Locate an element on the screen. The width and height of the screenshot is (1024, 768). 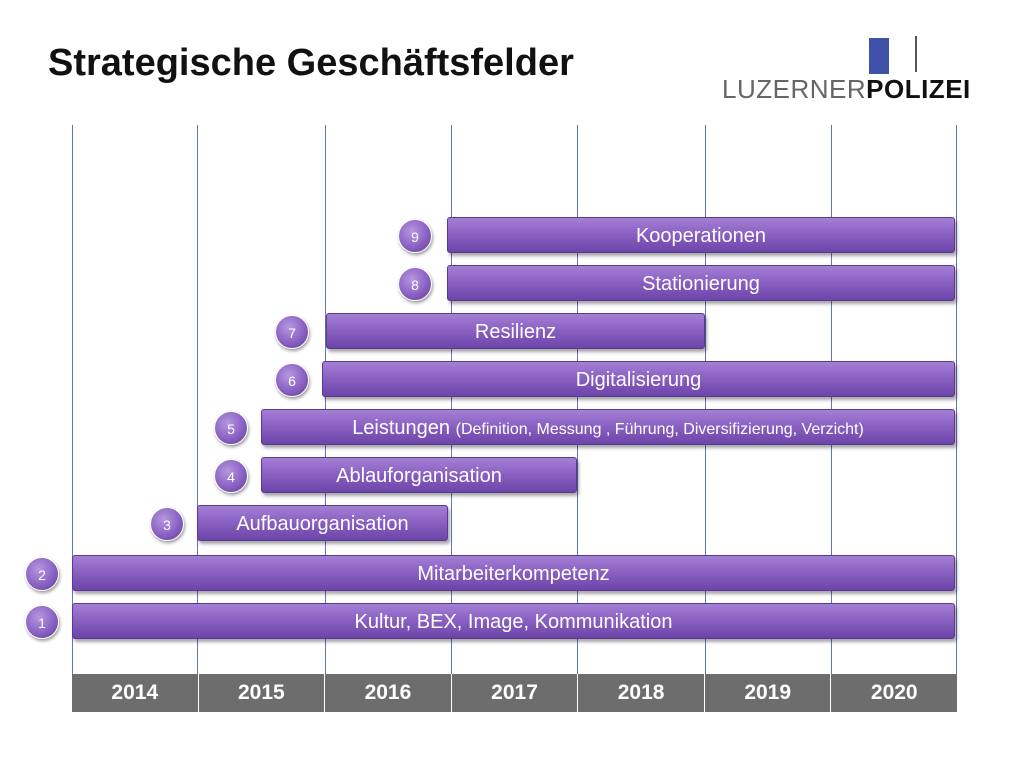
field-label: Kooperationen is located at coordinates (701, 236).